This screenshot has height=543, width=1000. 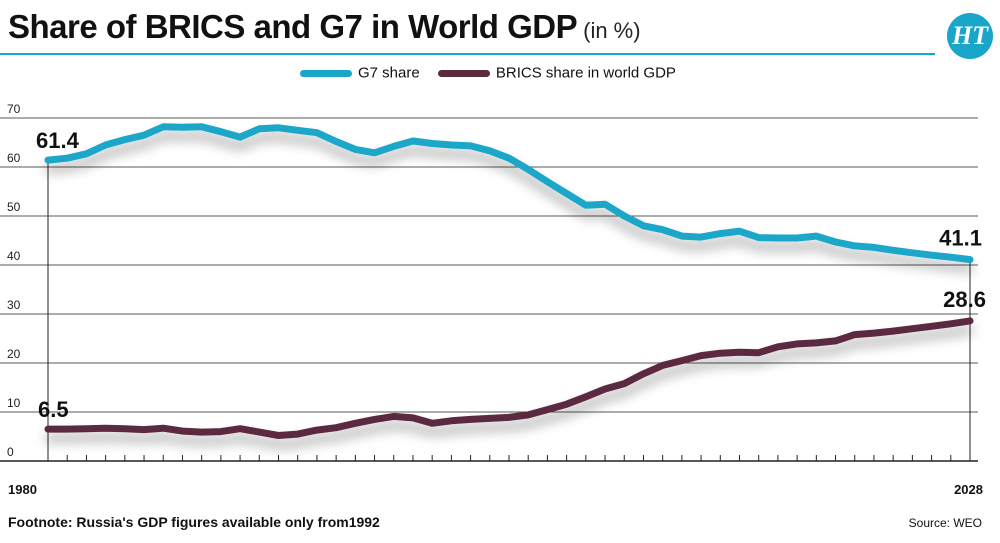 I want to click on y-axis-ticks: 0 10 20 30 40 50 60 70, so click(x=14, y=280).